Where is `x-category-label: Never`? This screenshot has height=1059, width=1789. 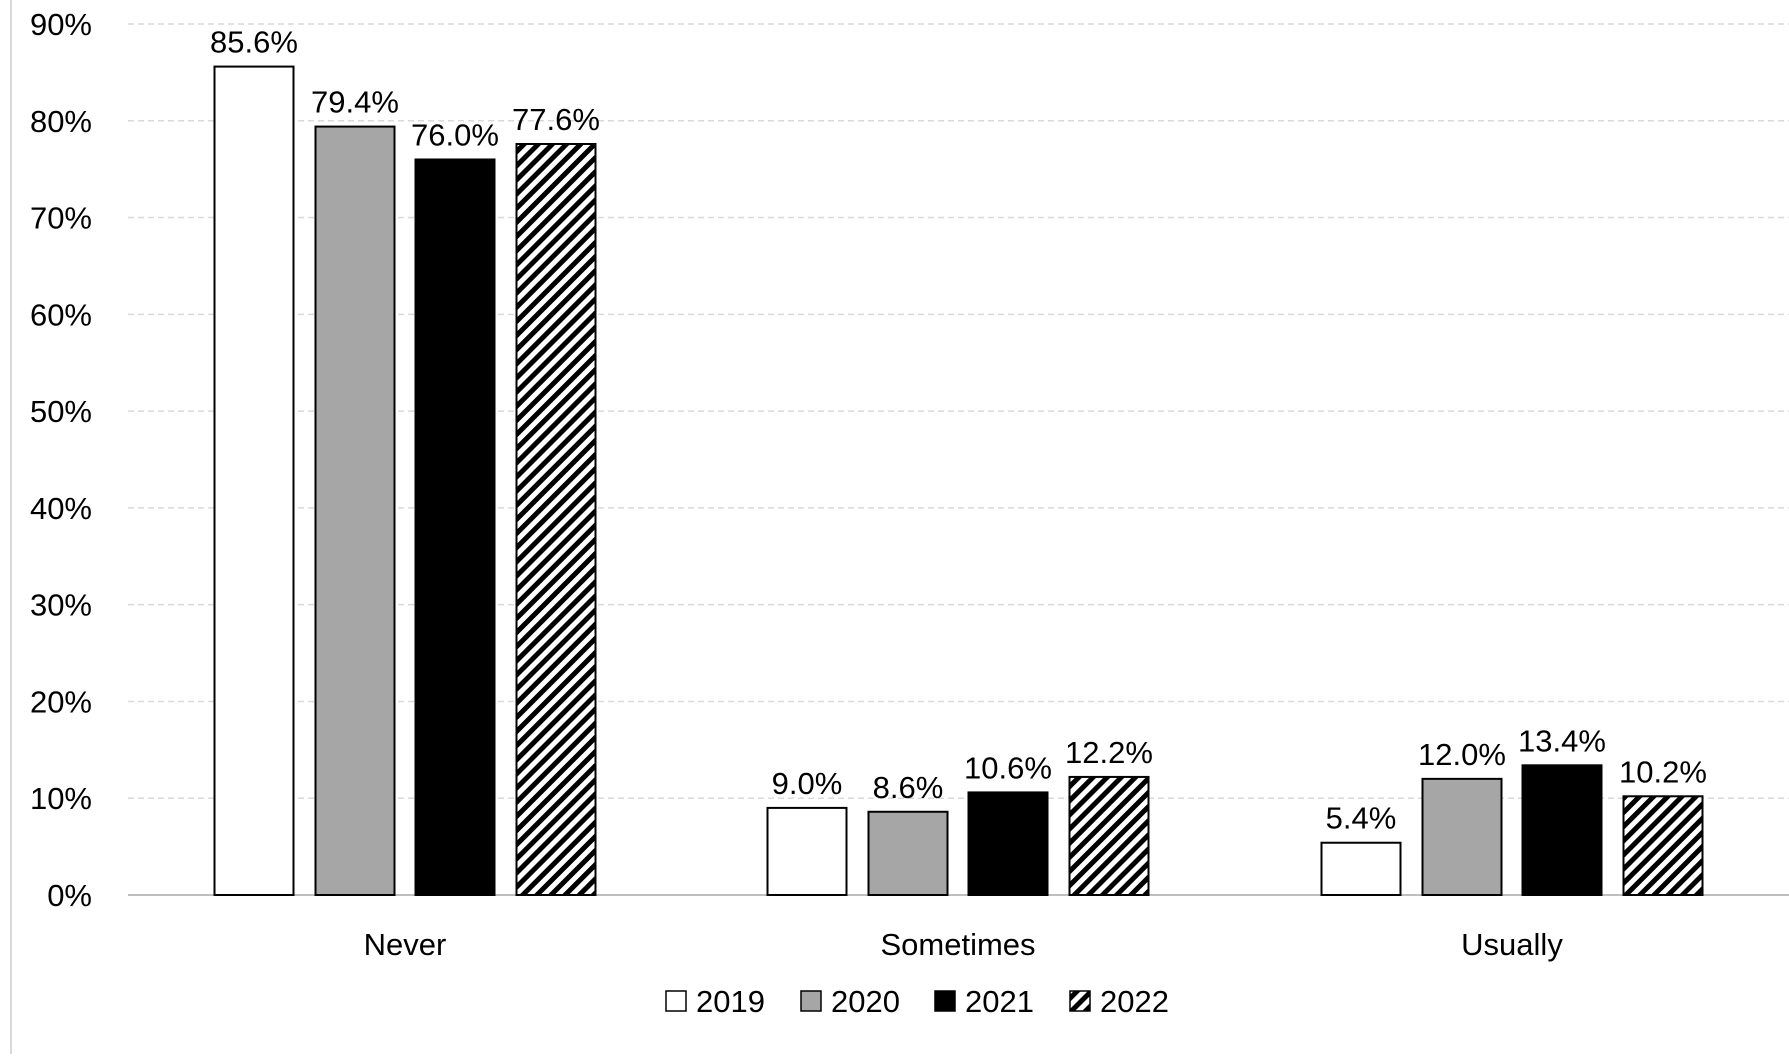 x-category-label: Never is located at coordinates (405, 944).